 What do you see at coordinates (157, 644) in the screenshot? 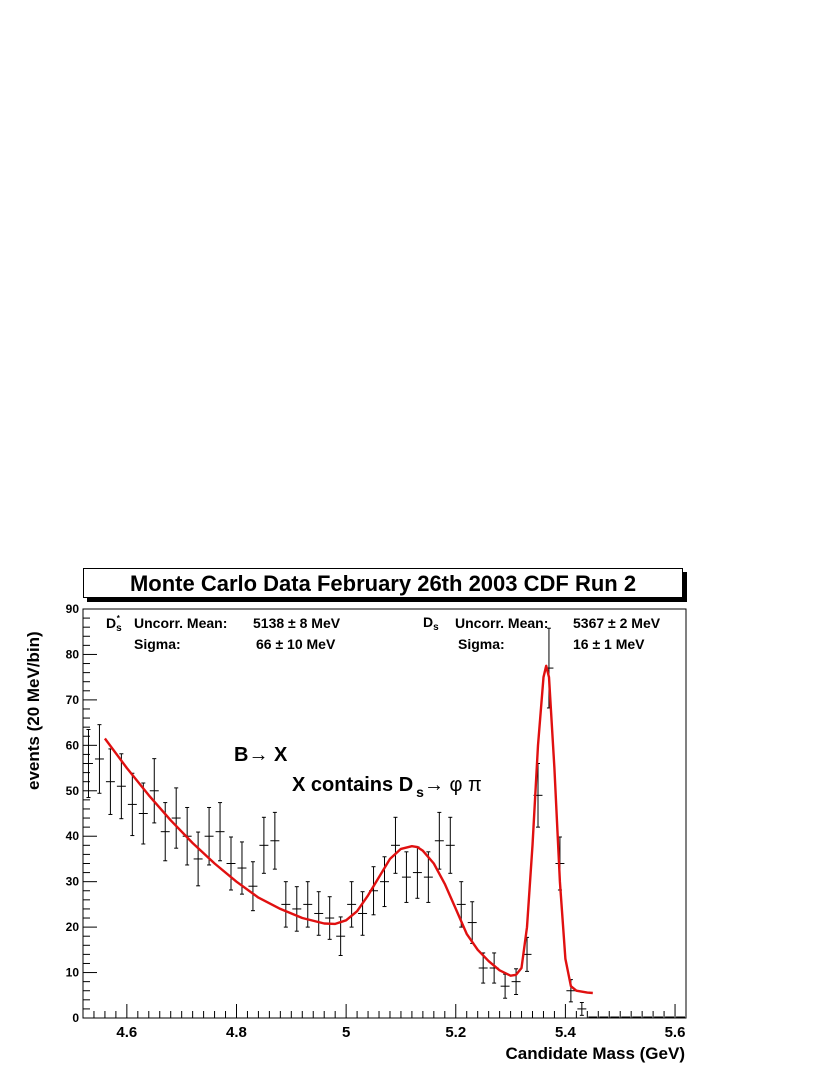
I see `left-fit-sigma-label: Sigma:` at bounding box center [157, 644].